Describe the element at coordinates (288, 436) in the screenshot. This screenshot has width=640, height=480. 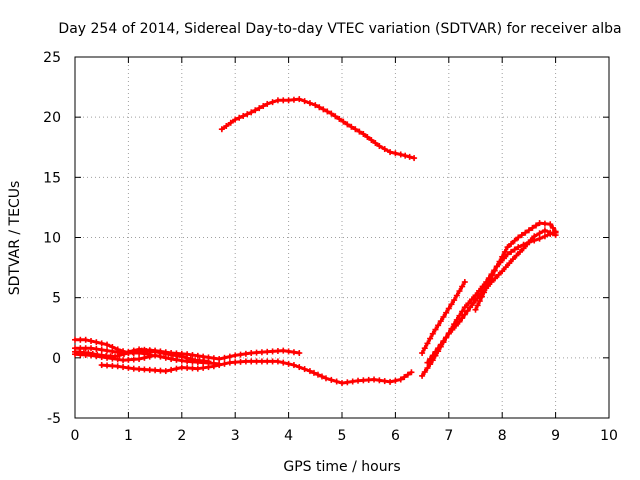
I see `x-tick-label: 4` at that location.